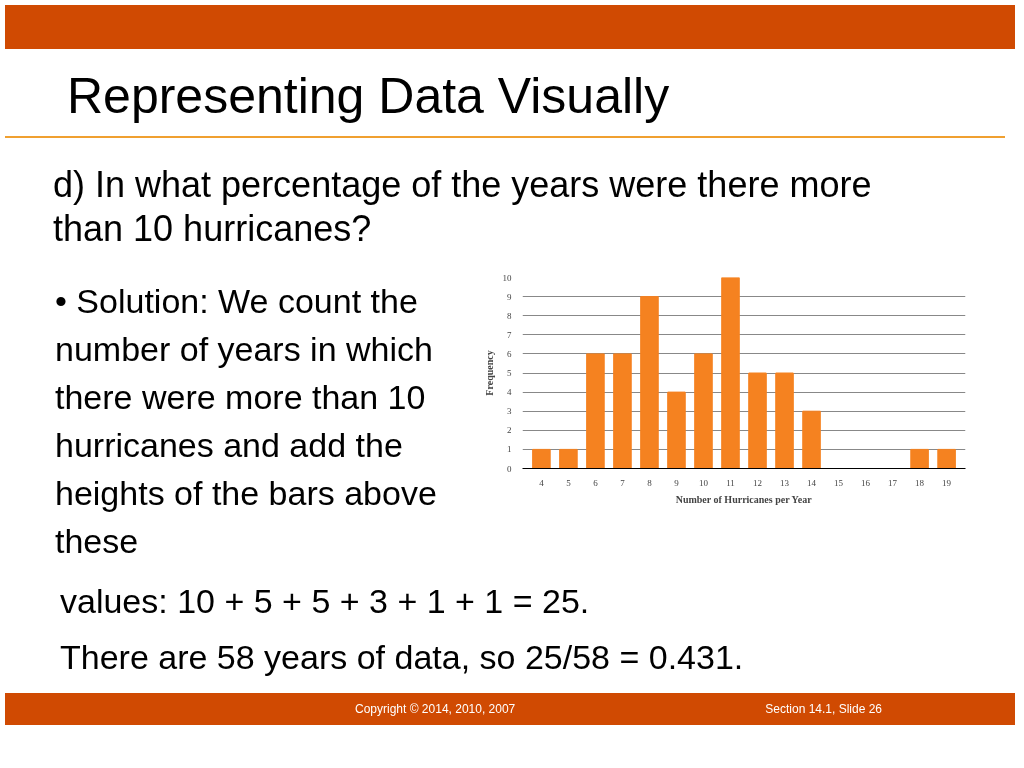 The height and width of the screenshot is (768, 1024). I want to click on y-tick-label: 6, so click(509, 353).